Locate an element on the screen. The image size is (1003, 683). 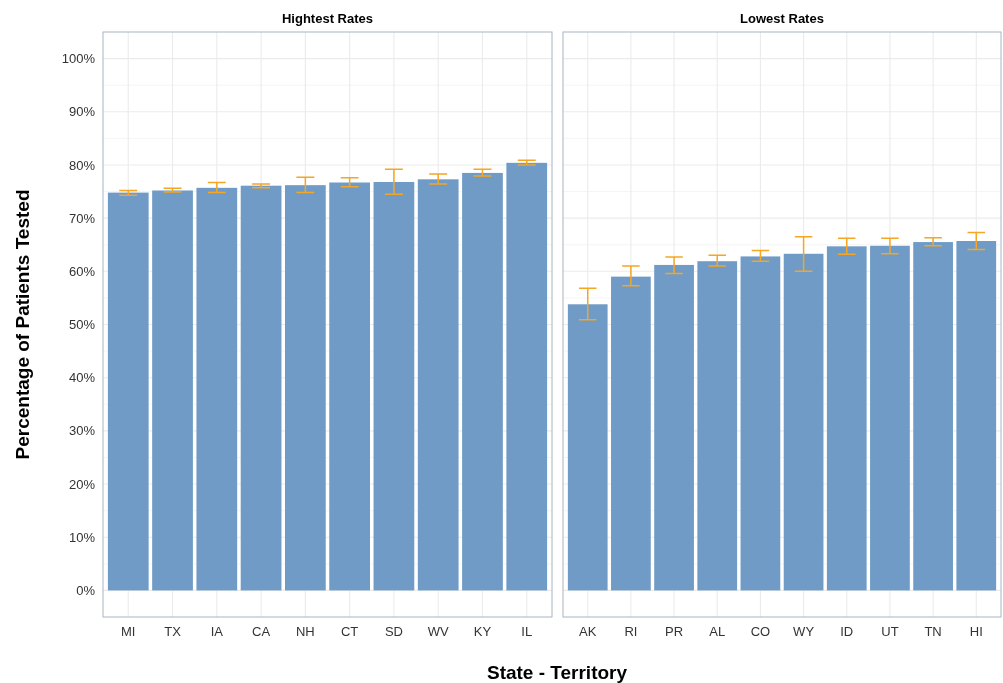
y-tick-label: 0% is located at coordinates (86, 590).